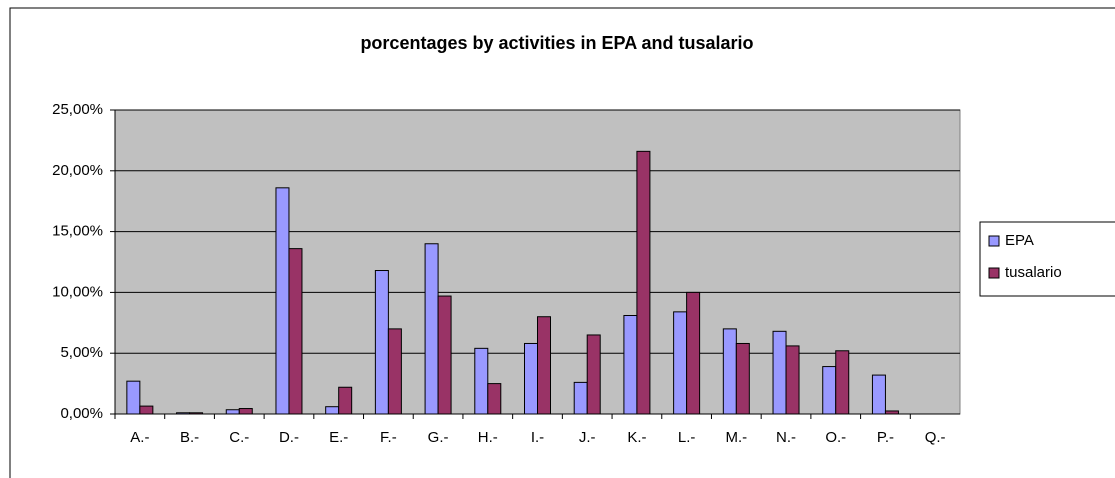 This screenshot has width=1115, height=478. I want to click on legend-label: EPA, so click(1019, 240).